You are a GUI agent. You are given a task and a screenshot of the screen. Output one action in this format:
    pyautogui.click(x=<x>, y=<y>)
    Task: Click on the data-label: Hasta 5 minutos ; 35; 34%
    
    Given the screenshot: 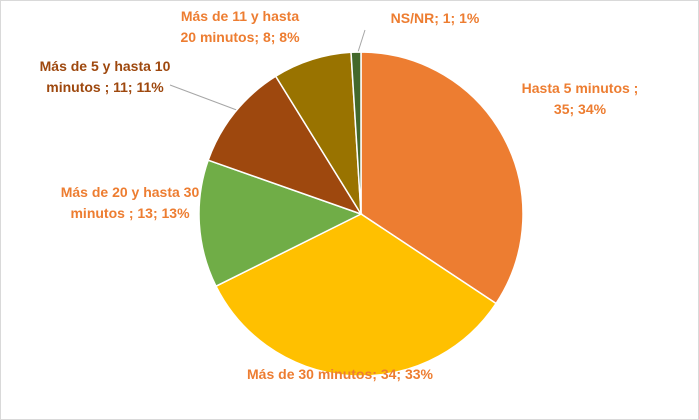 What is the action you would take?
    pyautogui.click(x=580, y=98)
    